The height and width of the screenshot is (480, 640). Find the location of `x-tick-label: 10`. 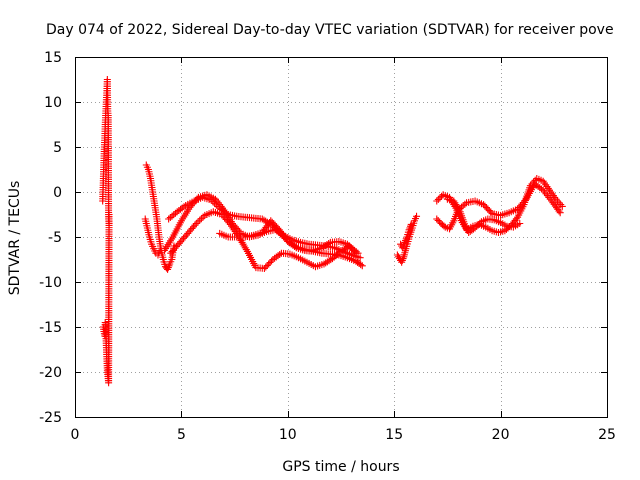

x-tick-label: 10 is located at coordinates (288, 435).